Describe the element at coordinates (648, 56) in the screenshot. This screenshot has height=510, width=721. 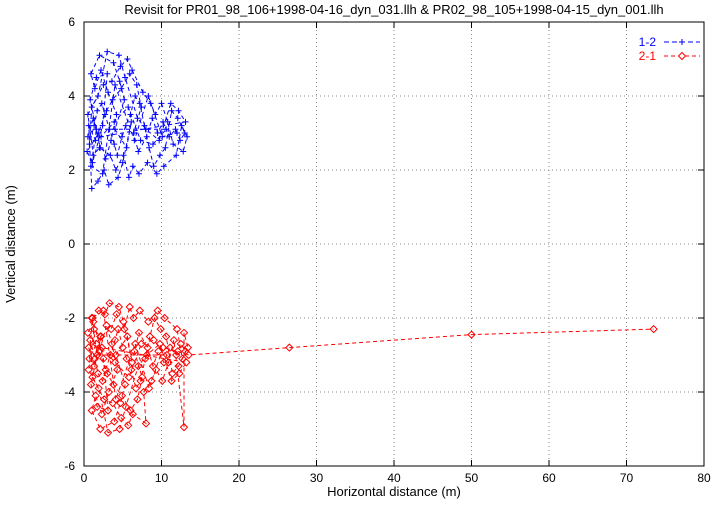
I see `legend-label-2-1: 2-1` at that location.